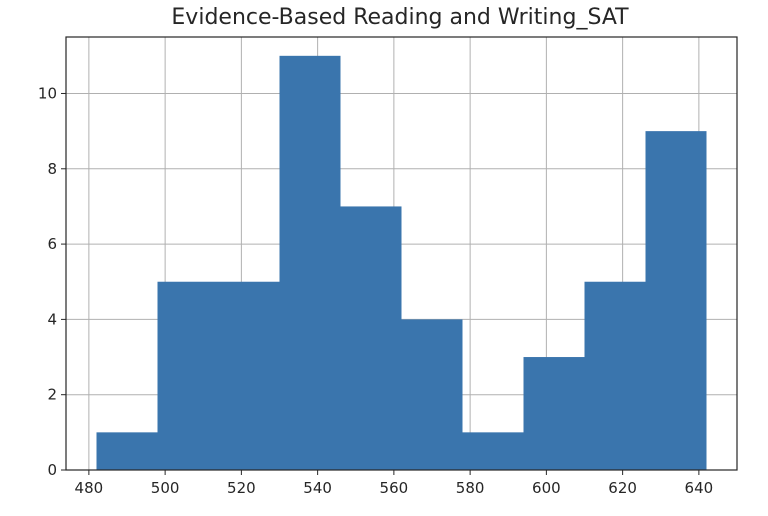  I want to click on y-tick-label: 6, so click(52, 244).